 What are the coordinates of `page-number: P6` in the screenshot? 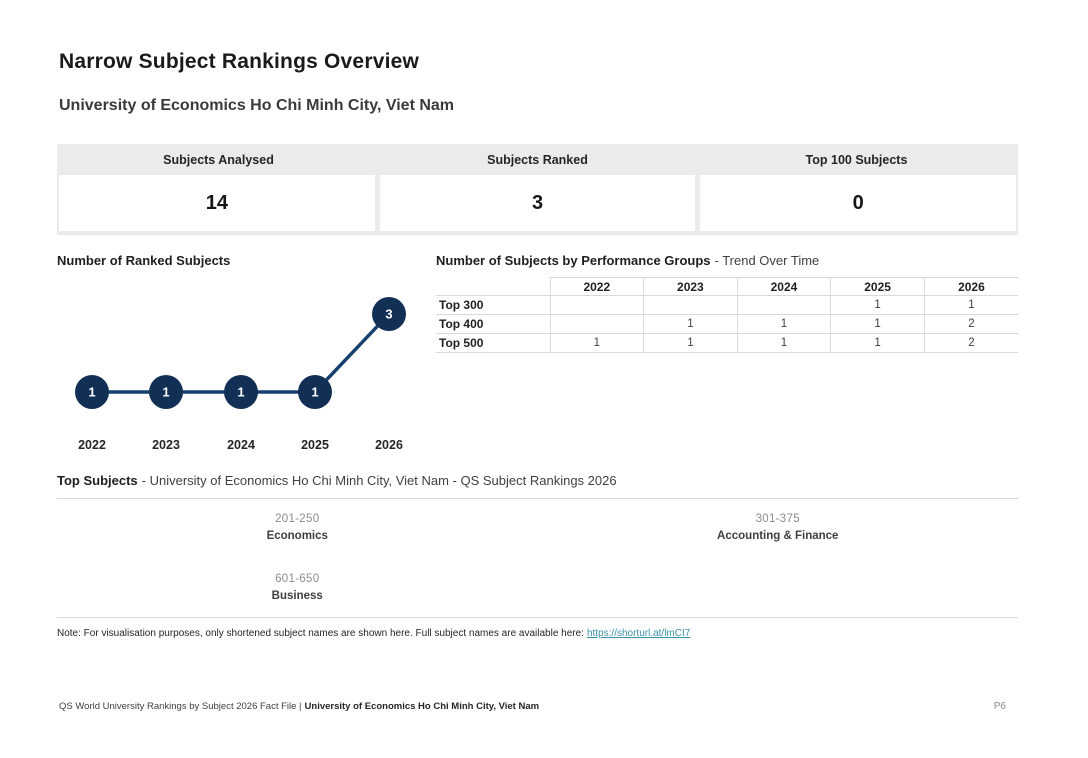 It's located at (999, 706).